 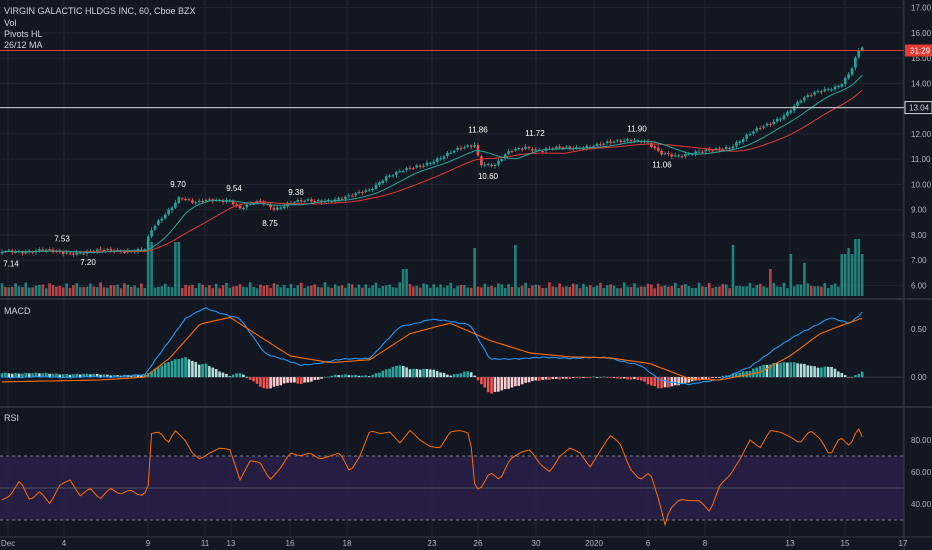 I want to click on hline-price-badge, so click(x=918, y=108).